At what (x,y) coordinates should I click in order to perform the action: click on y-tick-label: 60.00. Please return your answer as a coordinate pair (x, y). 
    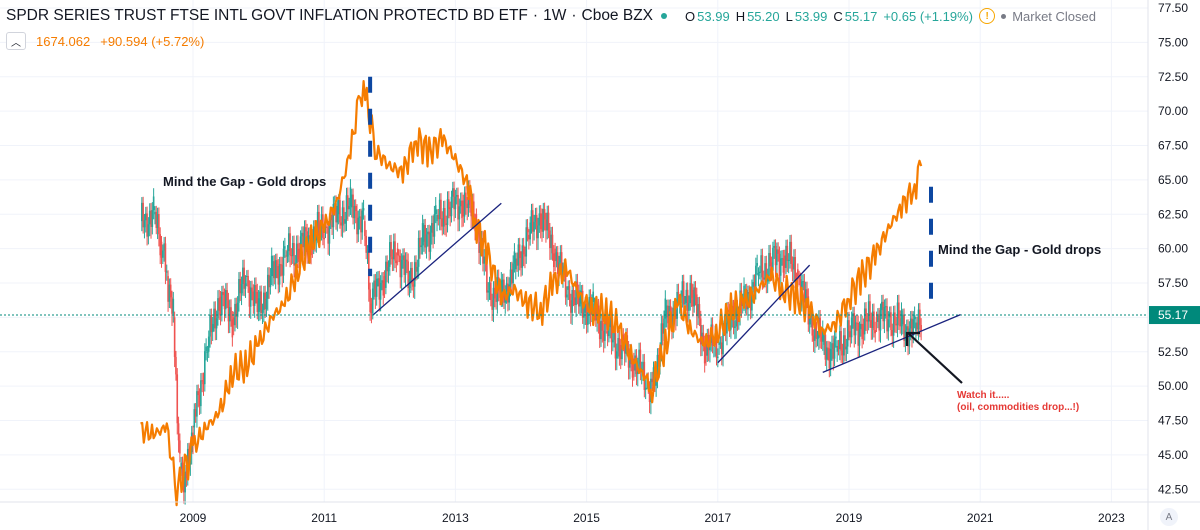
    Looking at the image, I should click on (1173, 249).